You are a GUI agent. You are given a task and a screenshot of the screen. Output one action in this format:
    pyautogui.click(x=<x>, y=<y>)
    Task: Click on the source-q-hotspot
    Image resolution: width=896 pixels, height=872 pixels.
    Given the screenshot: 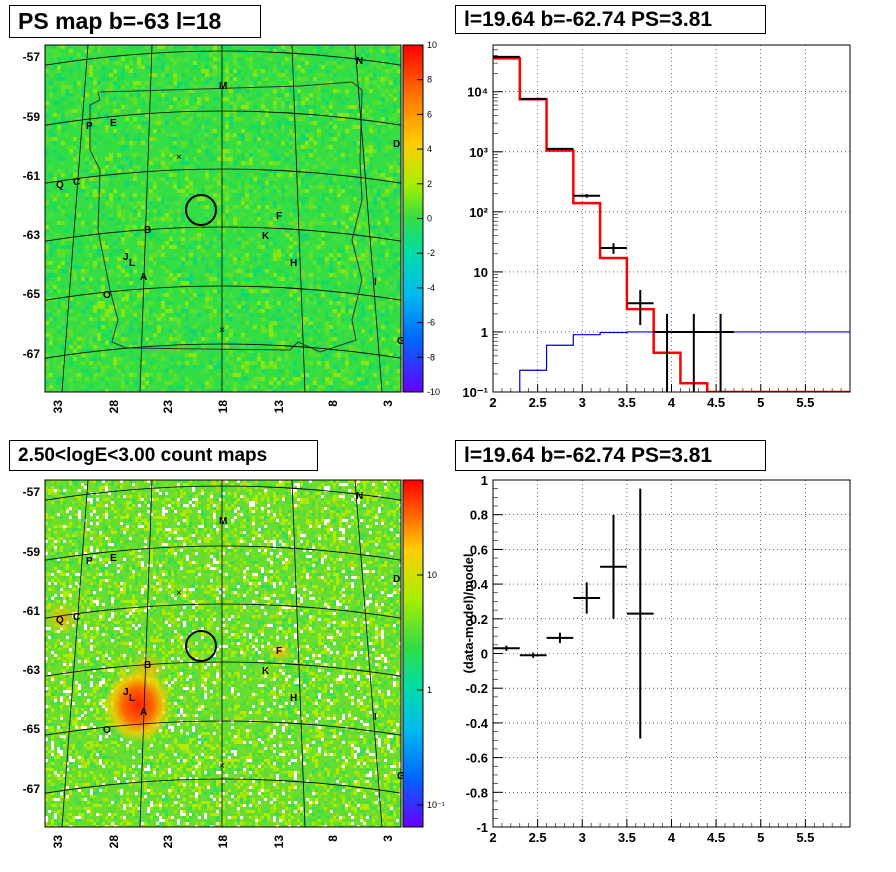 What is the action you would take?
    pyautogui.click(x=63, y=618)
    